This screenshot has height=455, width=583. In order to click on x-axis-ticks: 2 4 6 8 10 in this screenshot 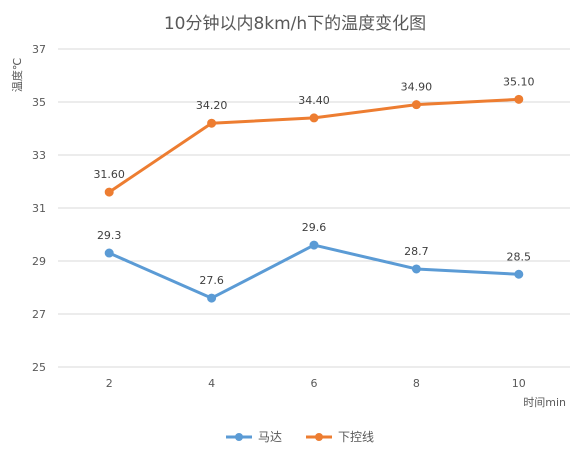, I will do `click(316, 383)`.